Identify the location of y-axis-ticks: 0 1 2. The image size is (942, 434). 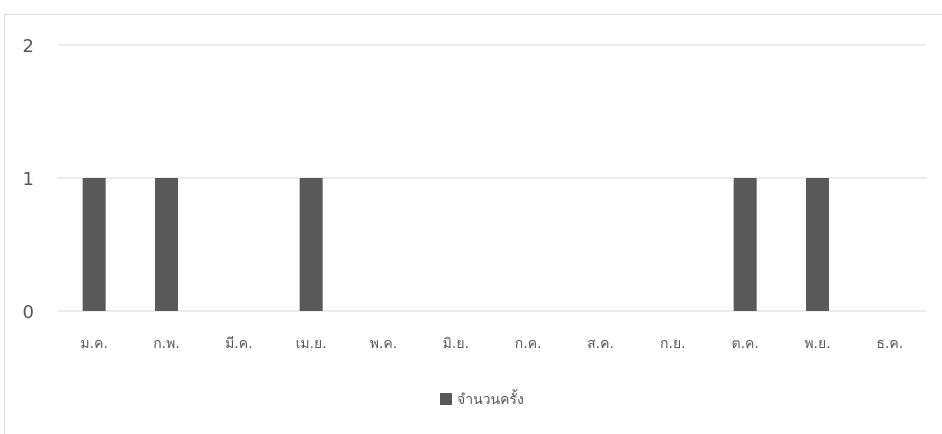
(28, 179).